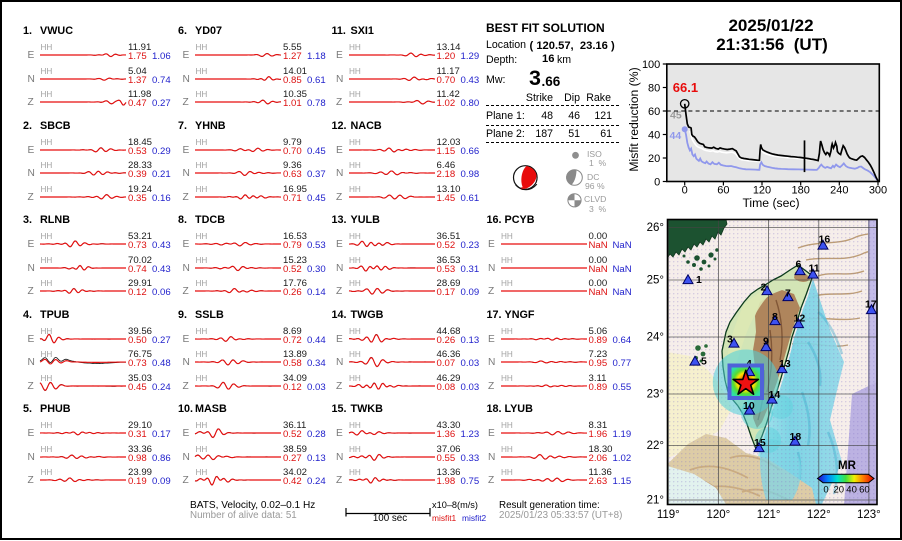  I want to click on svg-text: 12, so click(800, 319).